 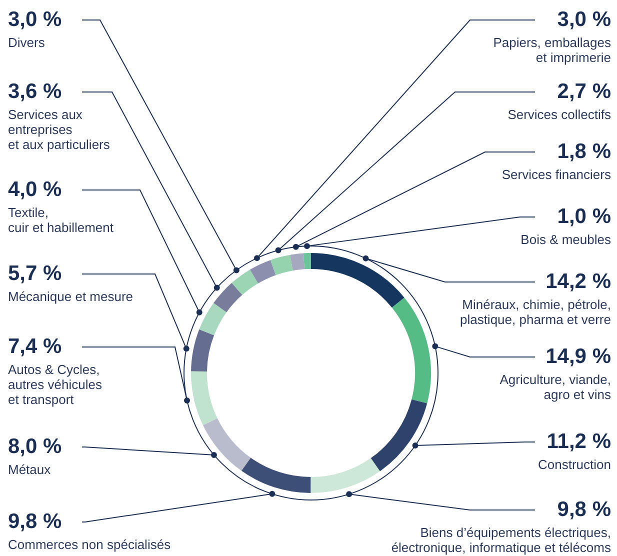 I want to click on slice-label: Autos & Cycles, autres véhicules et transport, so click(x=55, y=384).